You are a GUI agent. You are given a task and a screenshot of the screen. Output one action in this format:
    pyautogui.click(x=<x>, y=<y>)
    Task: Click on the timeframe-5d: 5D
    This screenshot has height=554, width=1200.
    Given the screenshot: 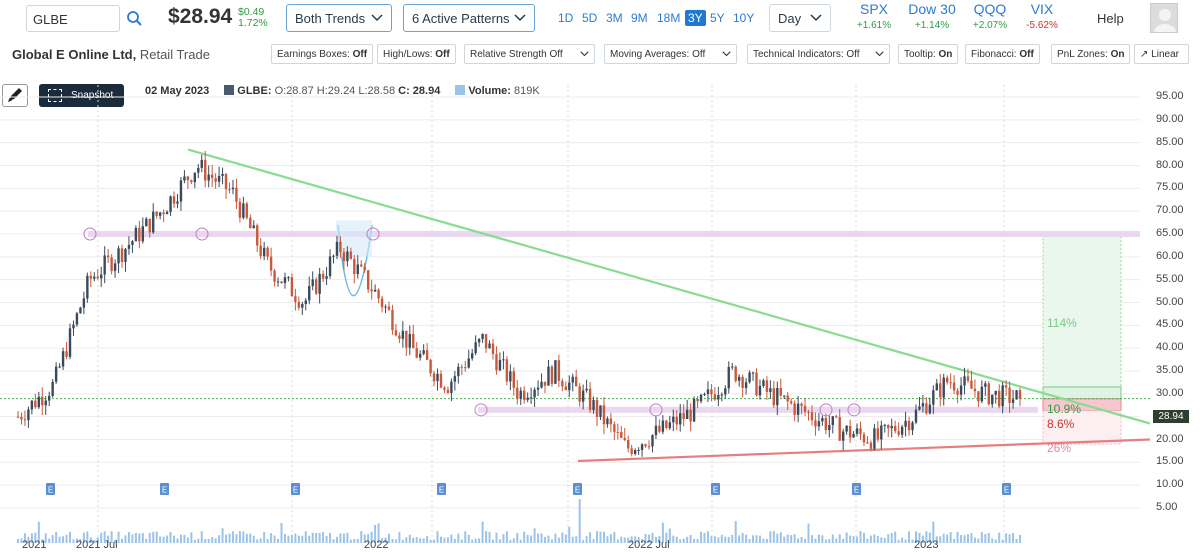 What is the action you would take?
    pyautogui.click(x=590, y=18)
    